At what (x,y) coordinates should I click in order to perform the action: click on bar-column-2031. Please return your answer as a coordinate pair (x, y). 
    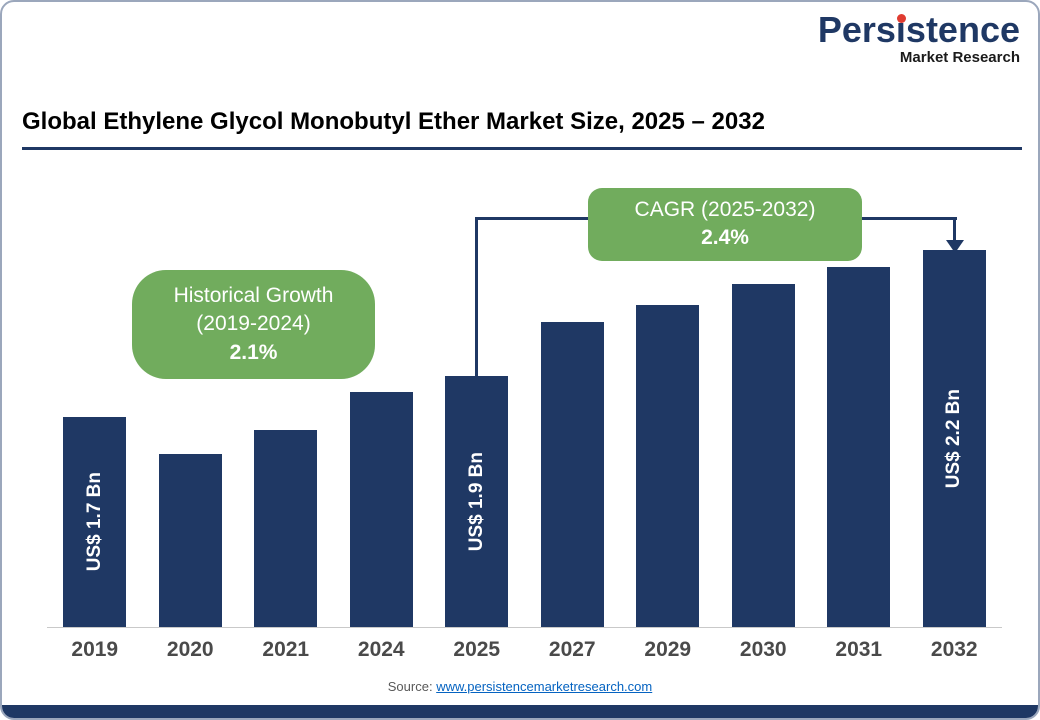
    Looking at the image, I should click on (859, 414).